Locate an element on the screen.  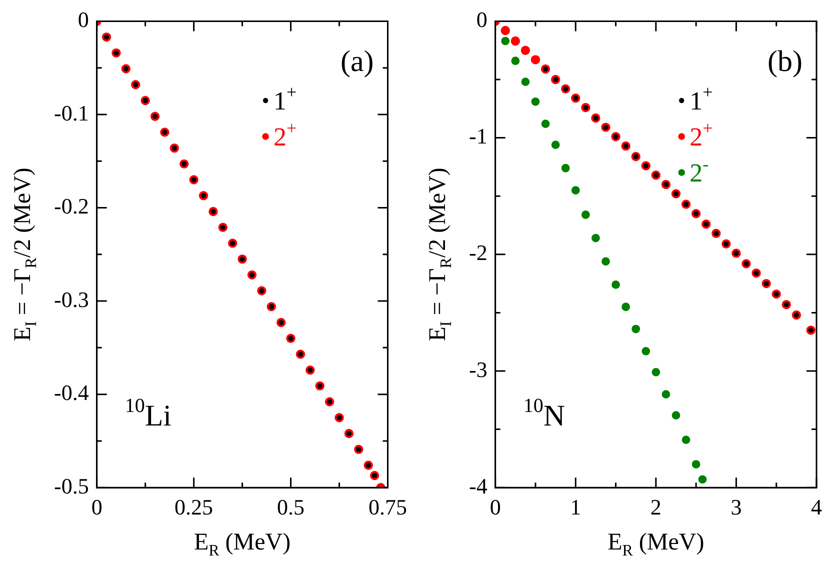
y-tick-label: -0.2 is located at coordinates (71, 206).